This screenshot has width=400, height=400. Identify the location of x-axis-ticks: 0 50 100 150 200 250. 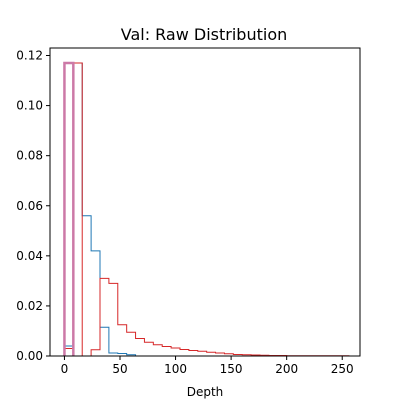
(207, 366).